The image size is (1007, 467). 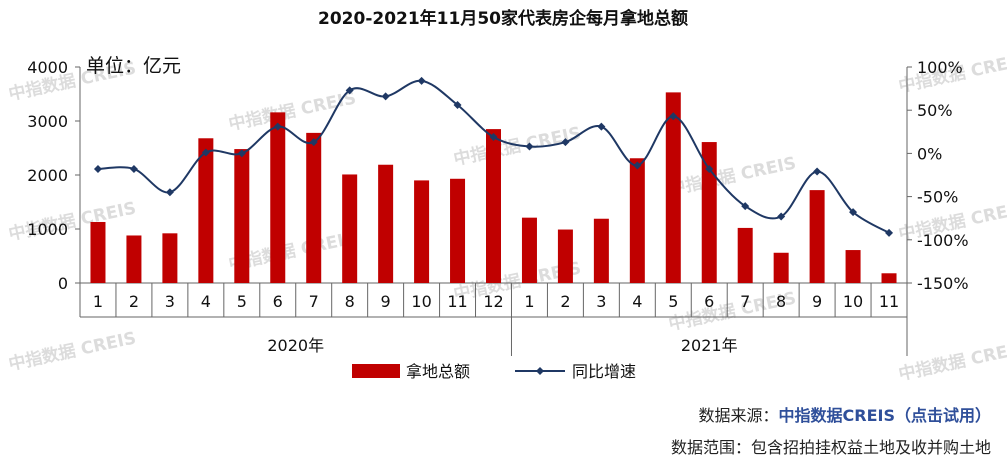 I want to click on data-source: 数据来源：中指数据CREIS（点击试用）, so click(x=845, y=414).